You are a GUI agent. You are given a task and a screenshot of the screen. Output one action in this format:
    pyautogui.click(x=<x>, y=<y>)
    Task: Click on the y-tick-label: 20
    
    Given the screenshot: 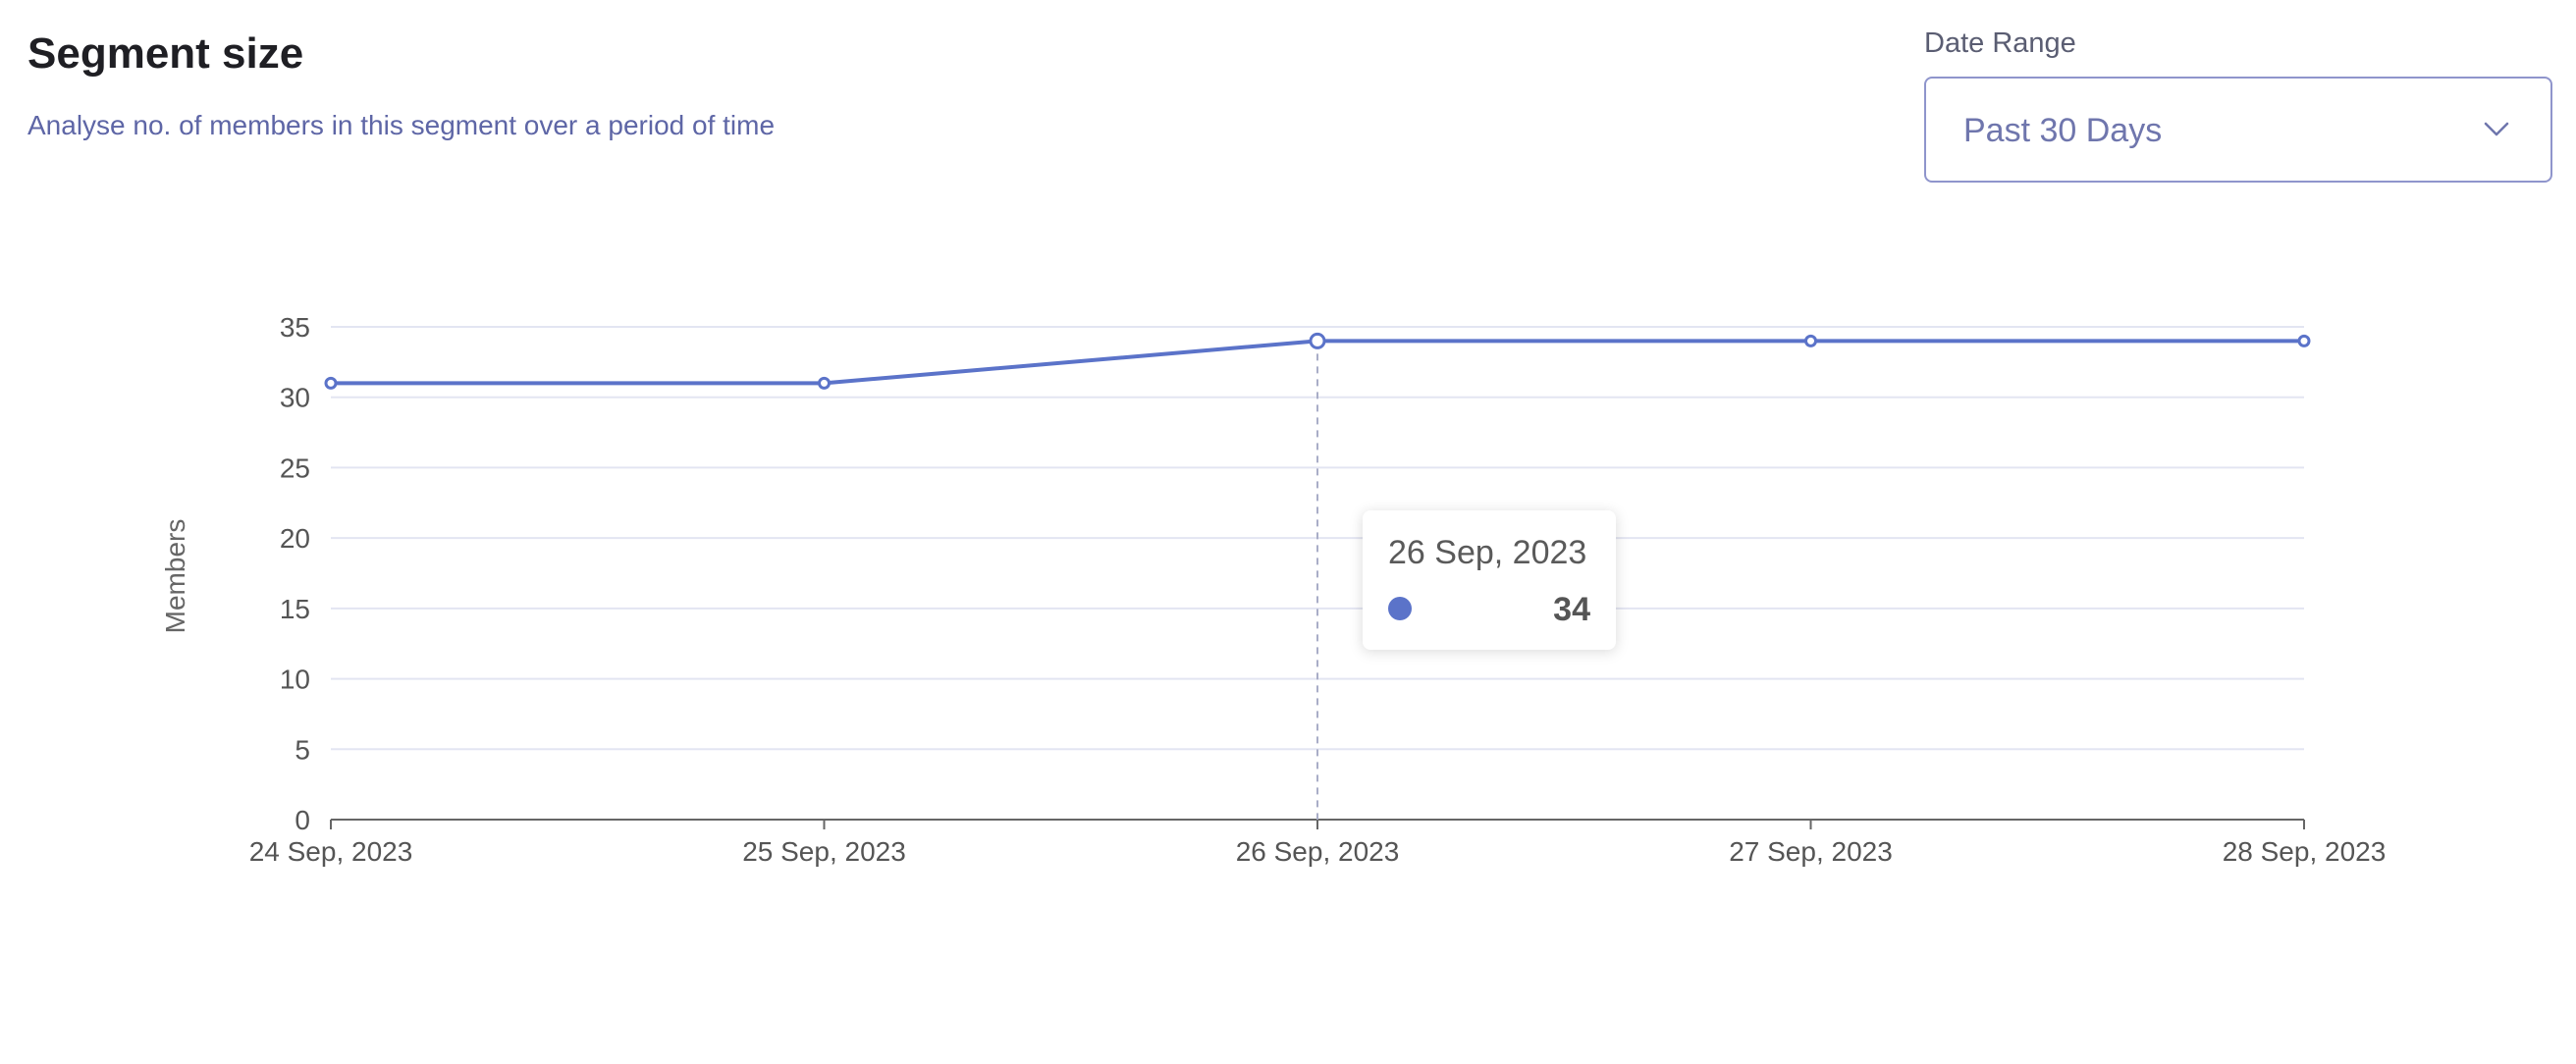 What is the action you would take?
    pyautogui.click(x=295, y=538)
    